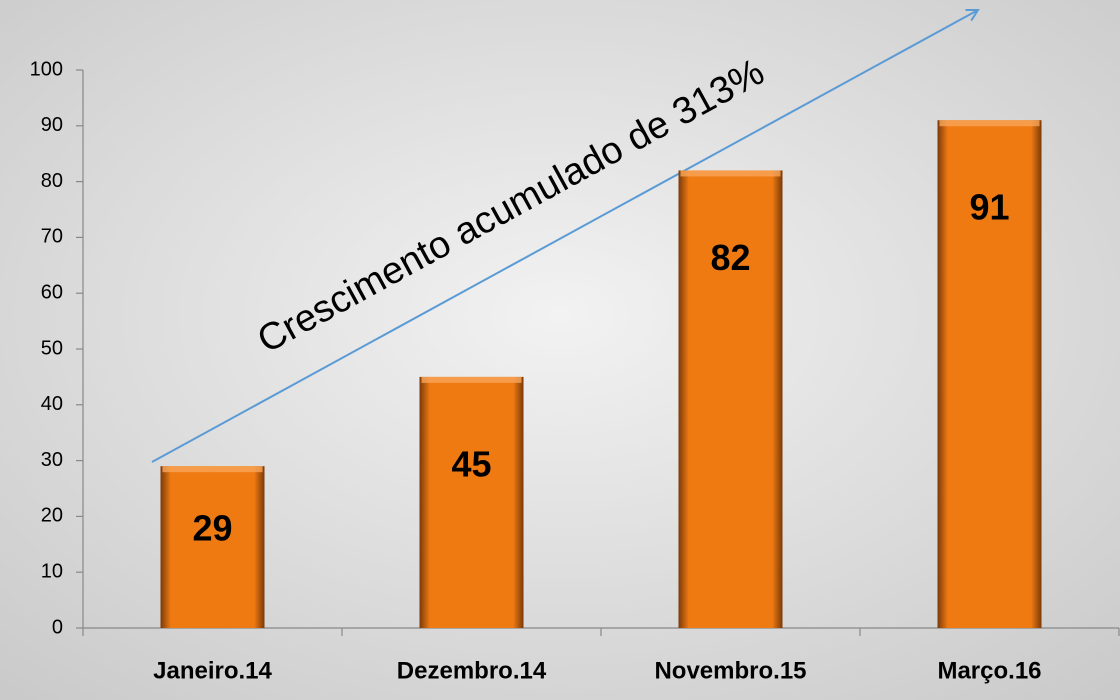  I want to click on data-label: 91, so click(989, 207).